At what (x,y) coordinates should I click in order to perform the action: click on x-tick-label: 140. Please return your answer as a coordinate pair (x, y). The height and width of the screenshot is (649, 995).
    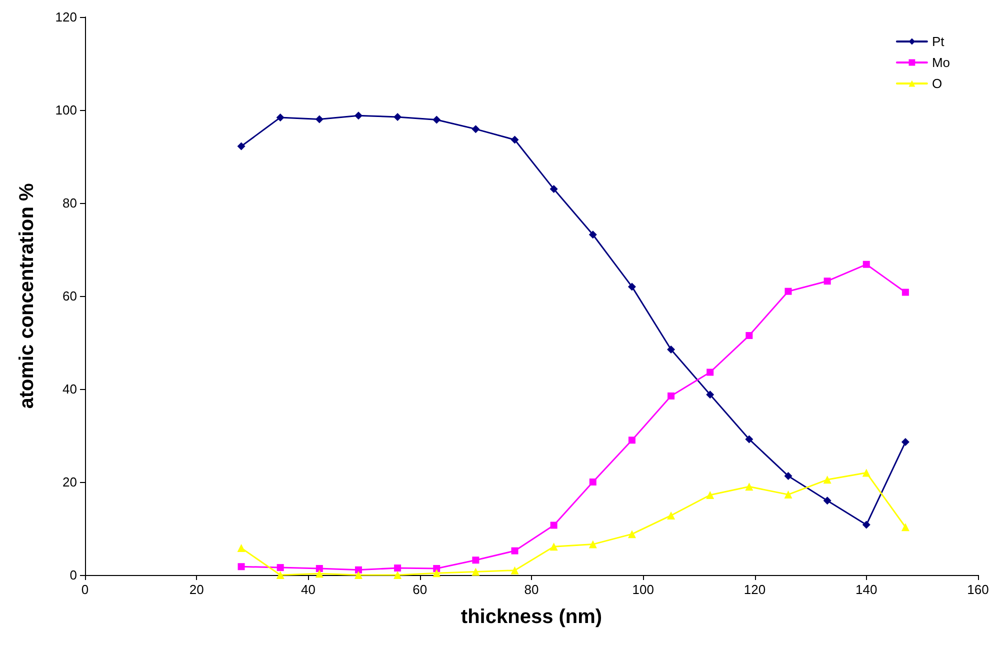
    Looking at the image, I should click on (867, 589).